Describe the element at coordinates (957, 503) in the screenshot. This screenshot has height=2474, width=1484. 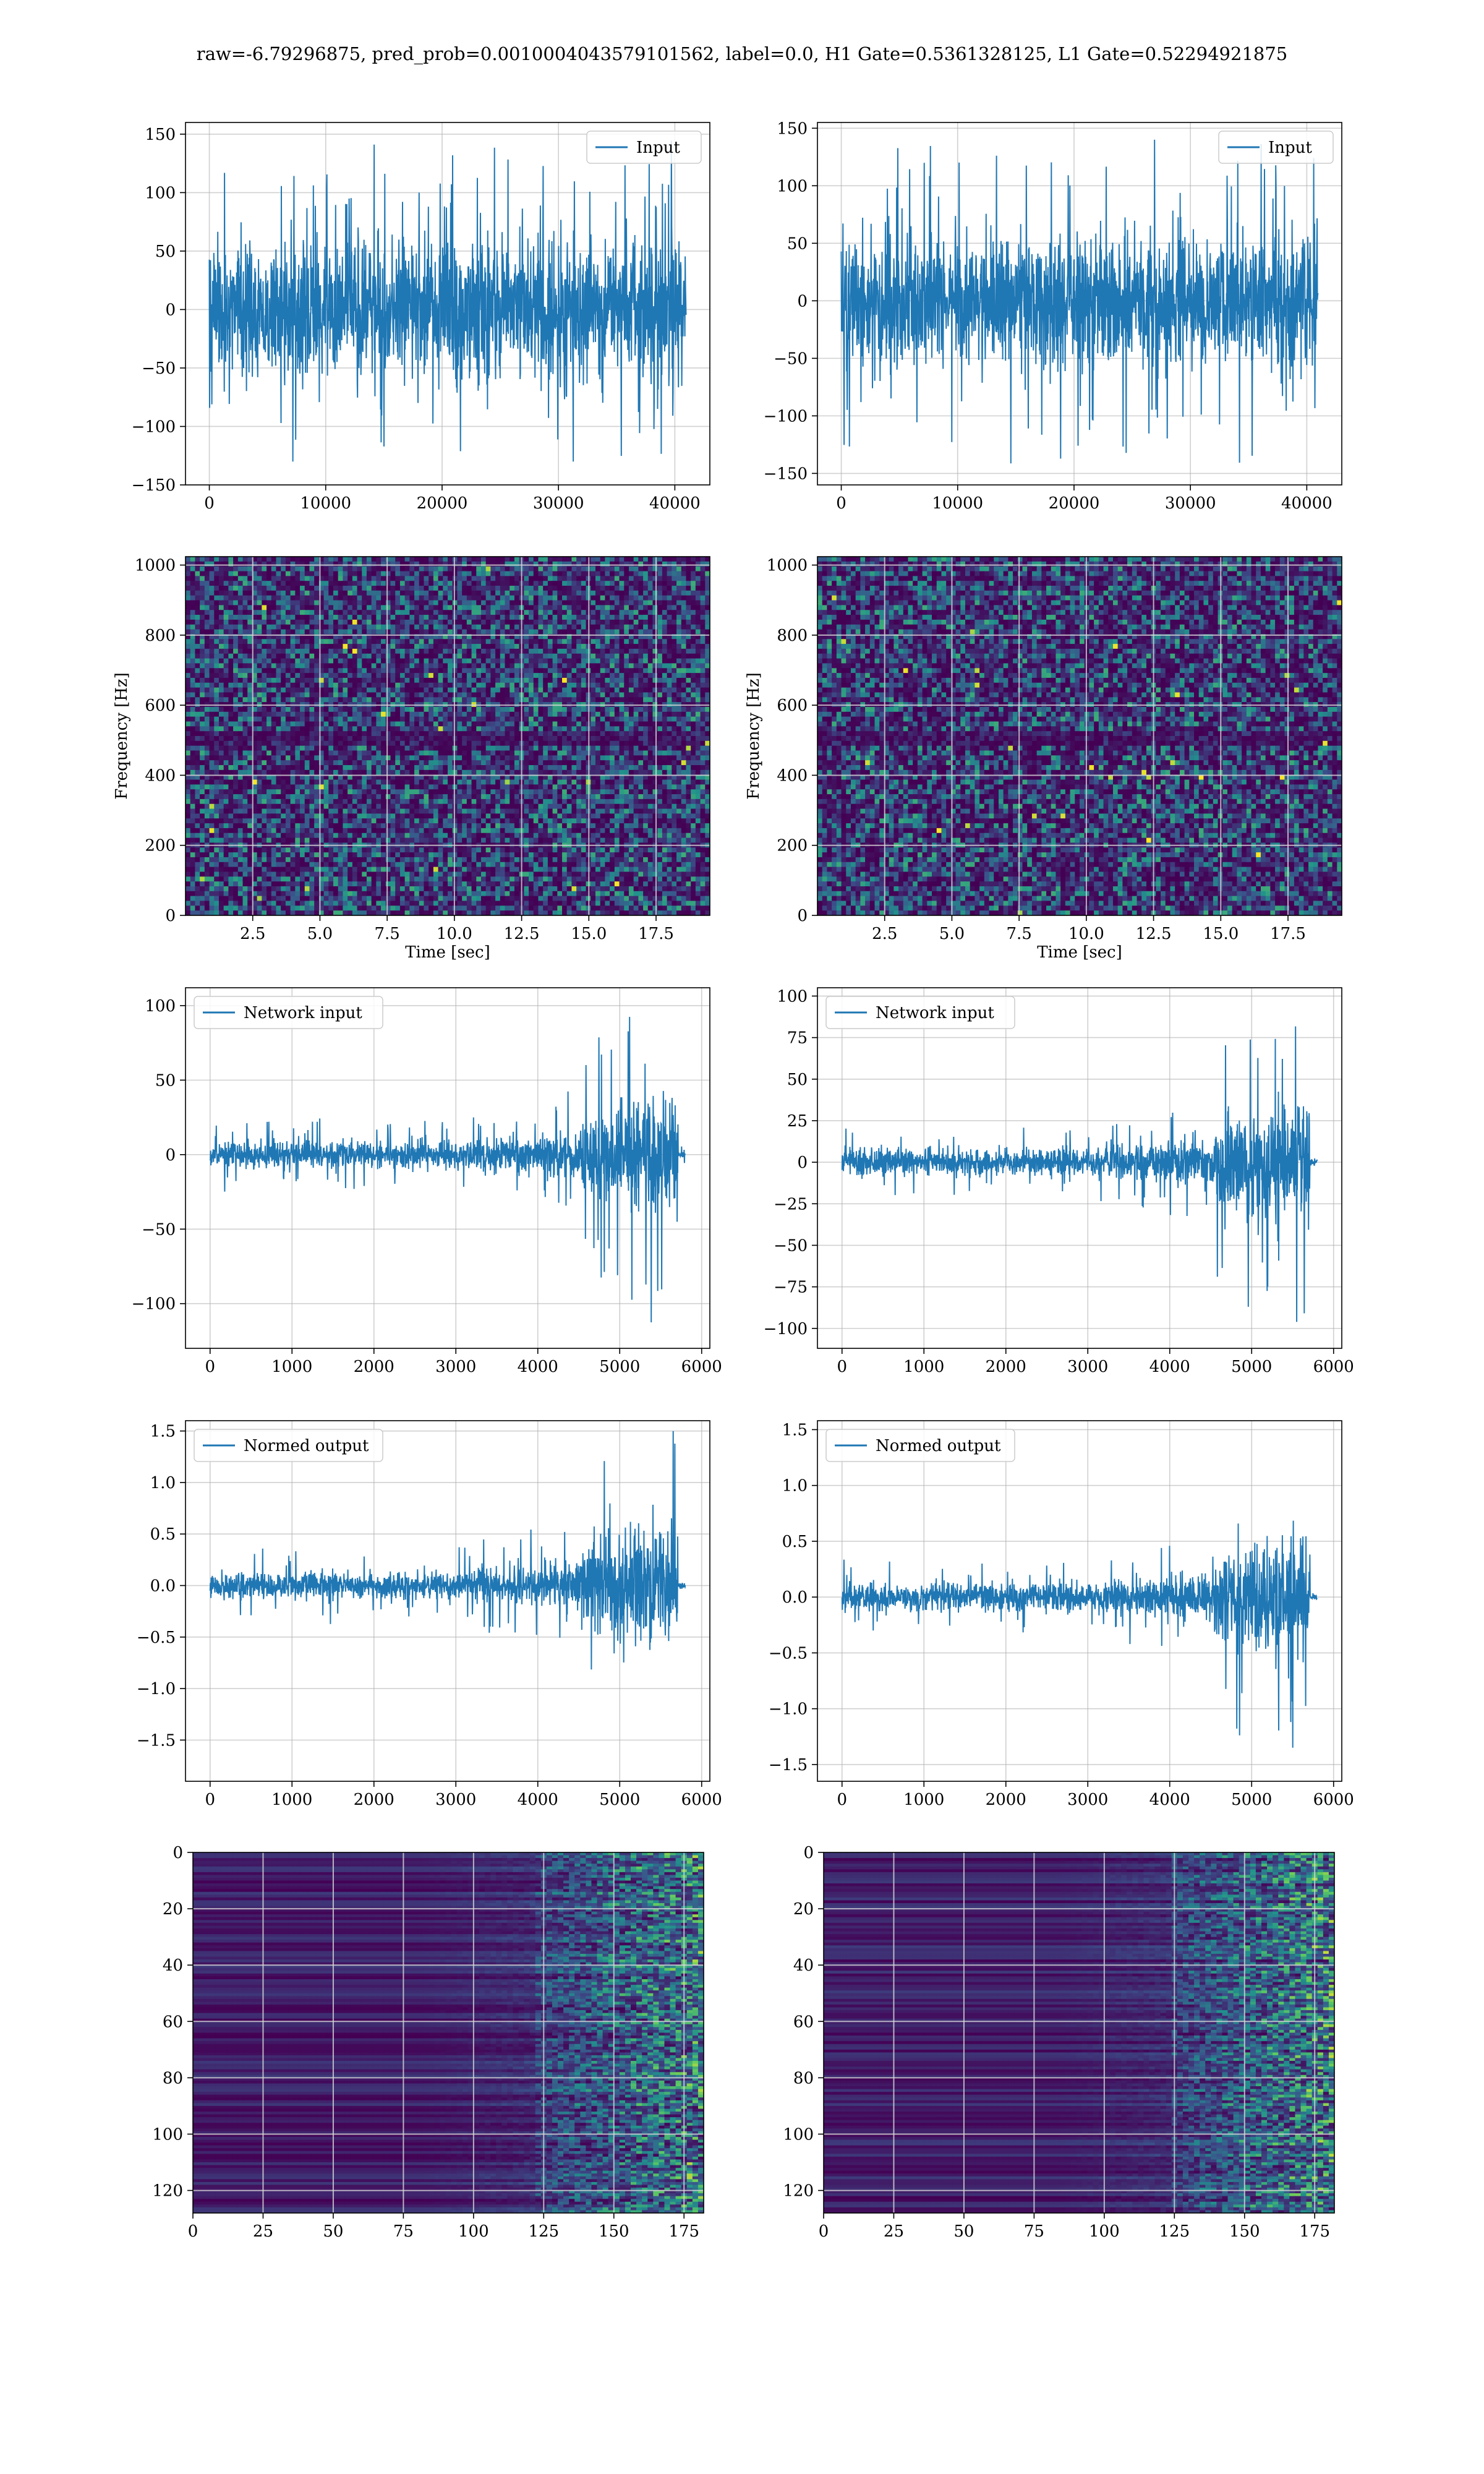
I see `x-tick-label: 10000` at that location.